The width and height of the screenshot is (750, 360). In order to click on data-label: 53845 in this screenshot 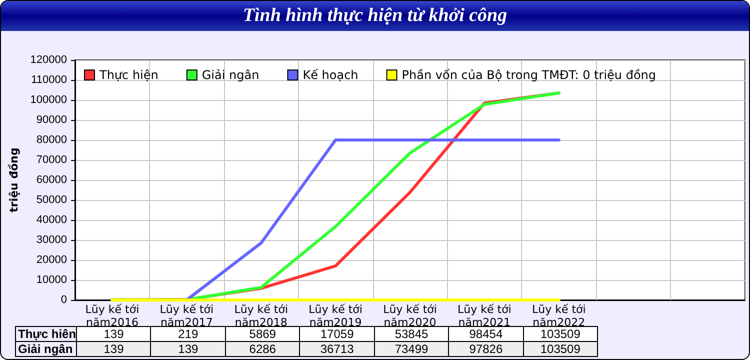, I will do `click(411, 334)`.